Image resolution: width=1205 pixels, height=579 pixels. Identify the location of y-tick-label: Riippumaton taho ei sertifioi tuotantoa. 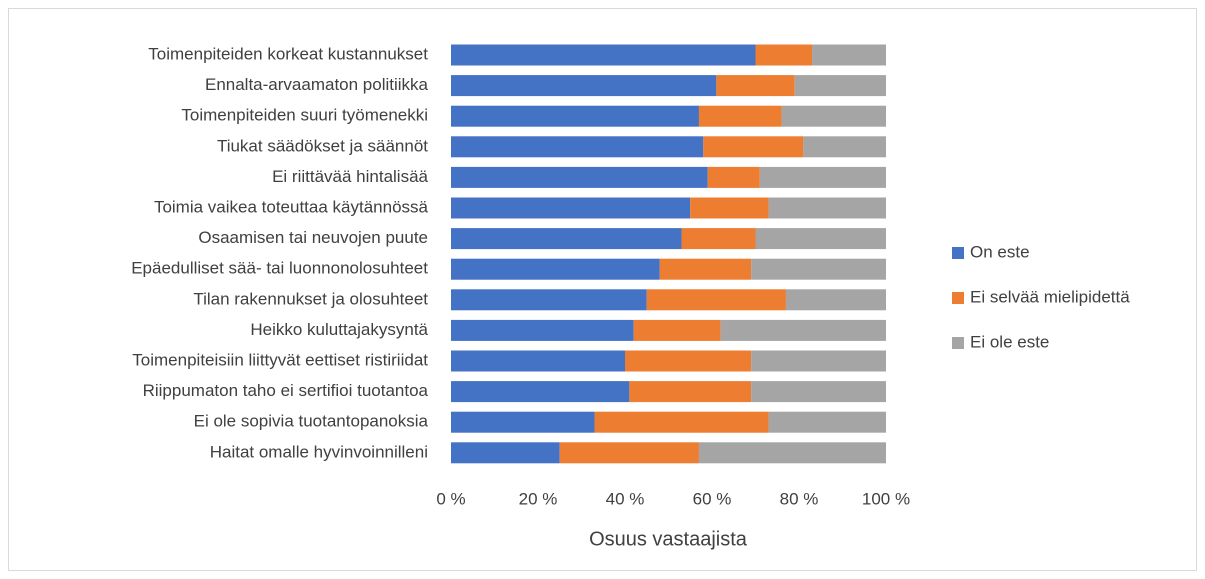
(286, 390).